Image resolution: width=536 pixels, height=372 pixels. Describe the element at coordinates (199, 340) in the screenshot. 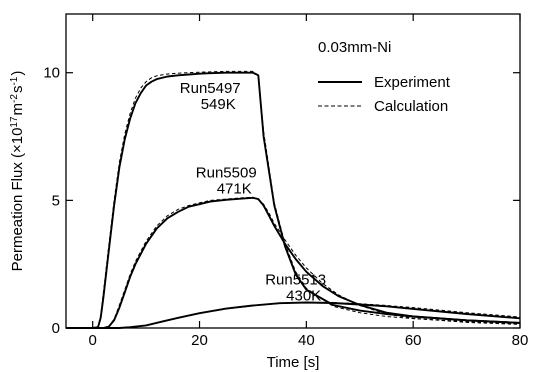

I see `x-tick-label: 20` at that location.